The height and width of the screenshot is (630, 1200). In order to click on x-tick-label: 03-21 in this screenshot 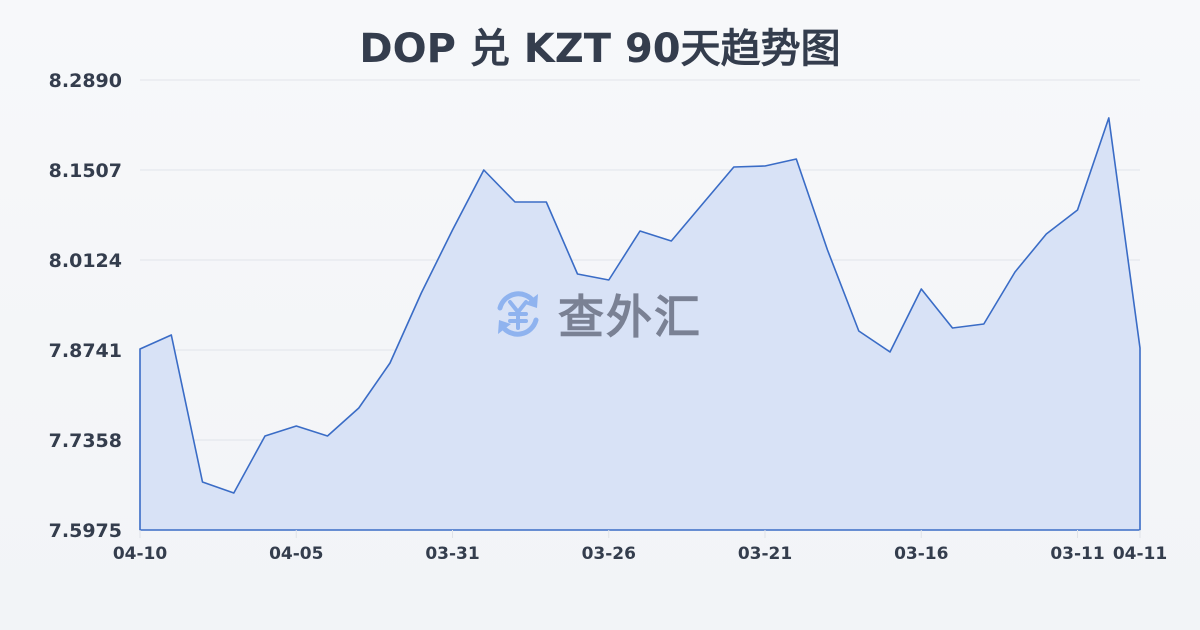, I will do `click(765, 554)`.